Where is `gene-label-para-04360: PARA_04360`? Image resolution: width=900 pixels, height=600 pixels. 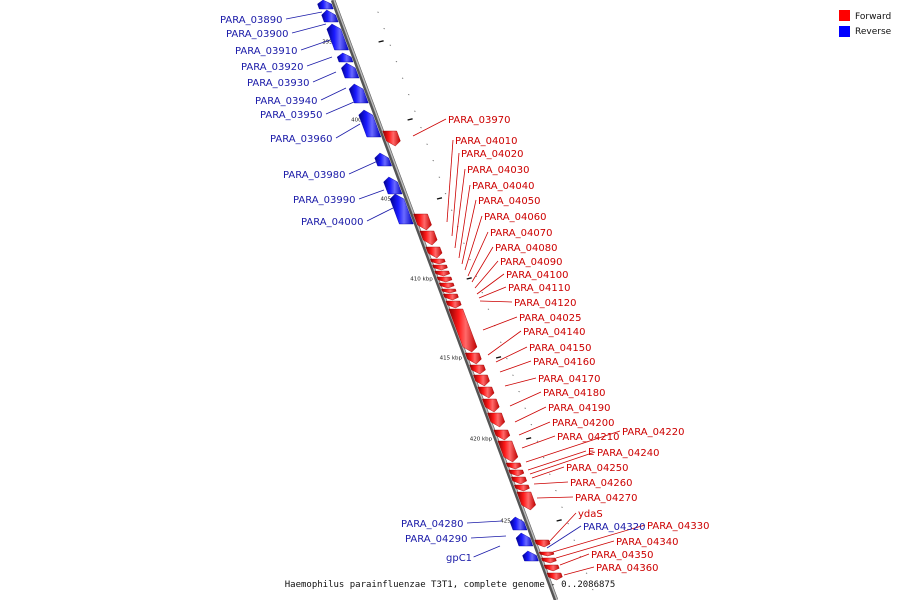
gene-label-para-04360: PARA_04360 is located at coordinates (627, 568).